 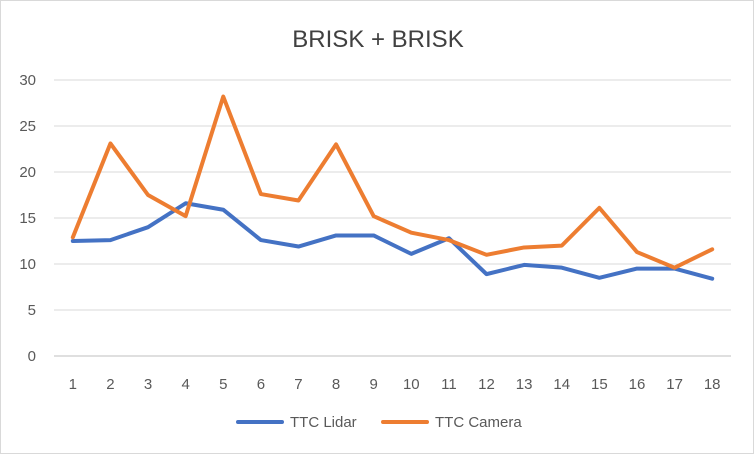 I want to click on x-tick-label: 5, so click(x=223, y=384).